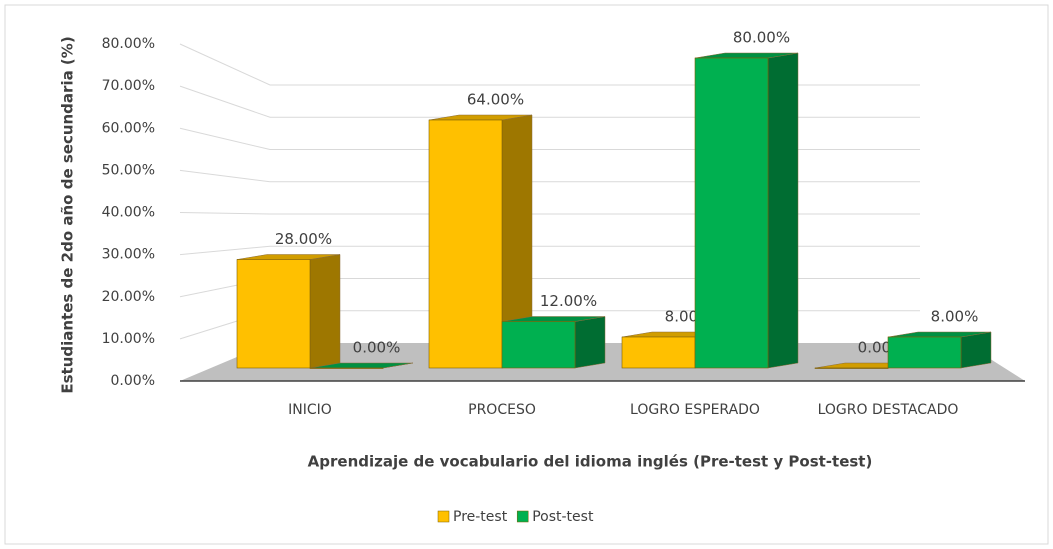  Describe the element at coordinates (128, 297) in the screenshot. I see `y-tick-label: 20.00%` at that location.